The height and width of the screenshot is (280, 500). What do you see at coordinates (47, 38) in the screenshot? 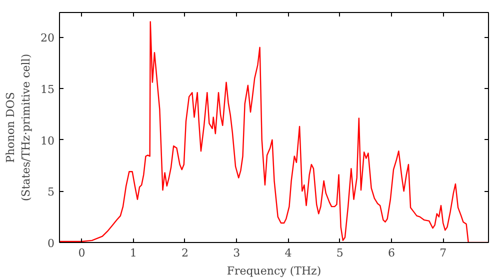
I see `y-tick-label: 20` at bounding box center [47, 38].